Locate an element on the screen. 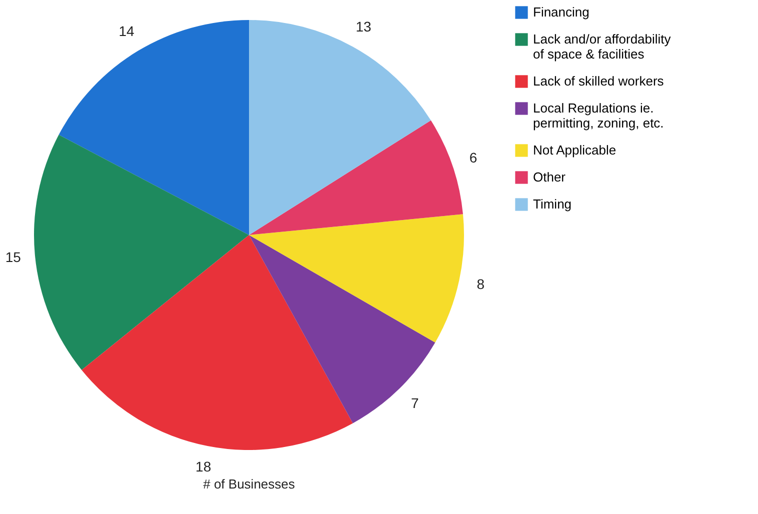  legend-label: Lack and/or affordability of space & facilities is located at coordinates (602, 47).